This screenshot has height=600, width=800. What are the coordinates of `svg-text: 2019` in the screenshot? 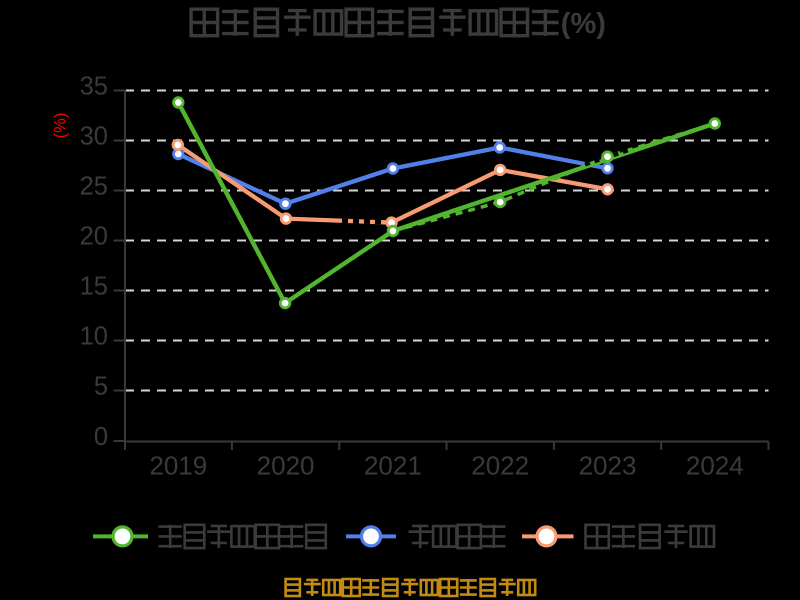 It's located at (178, 466).